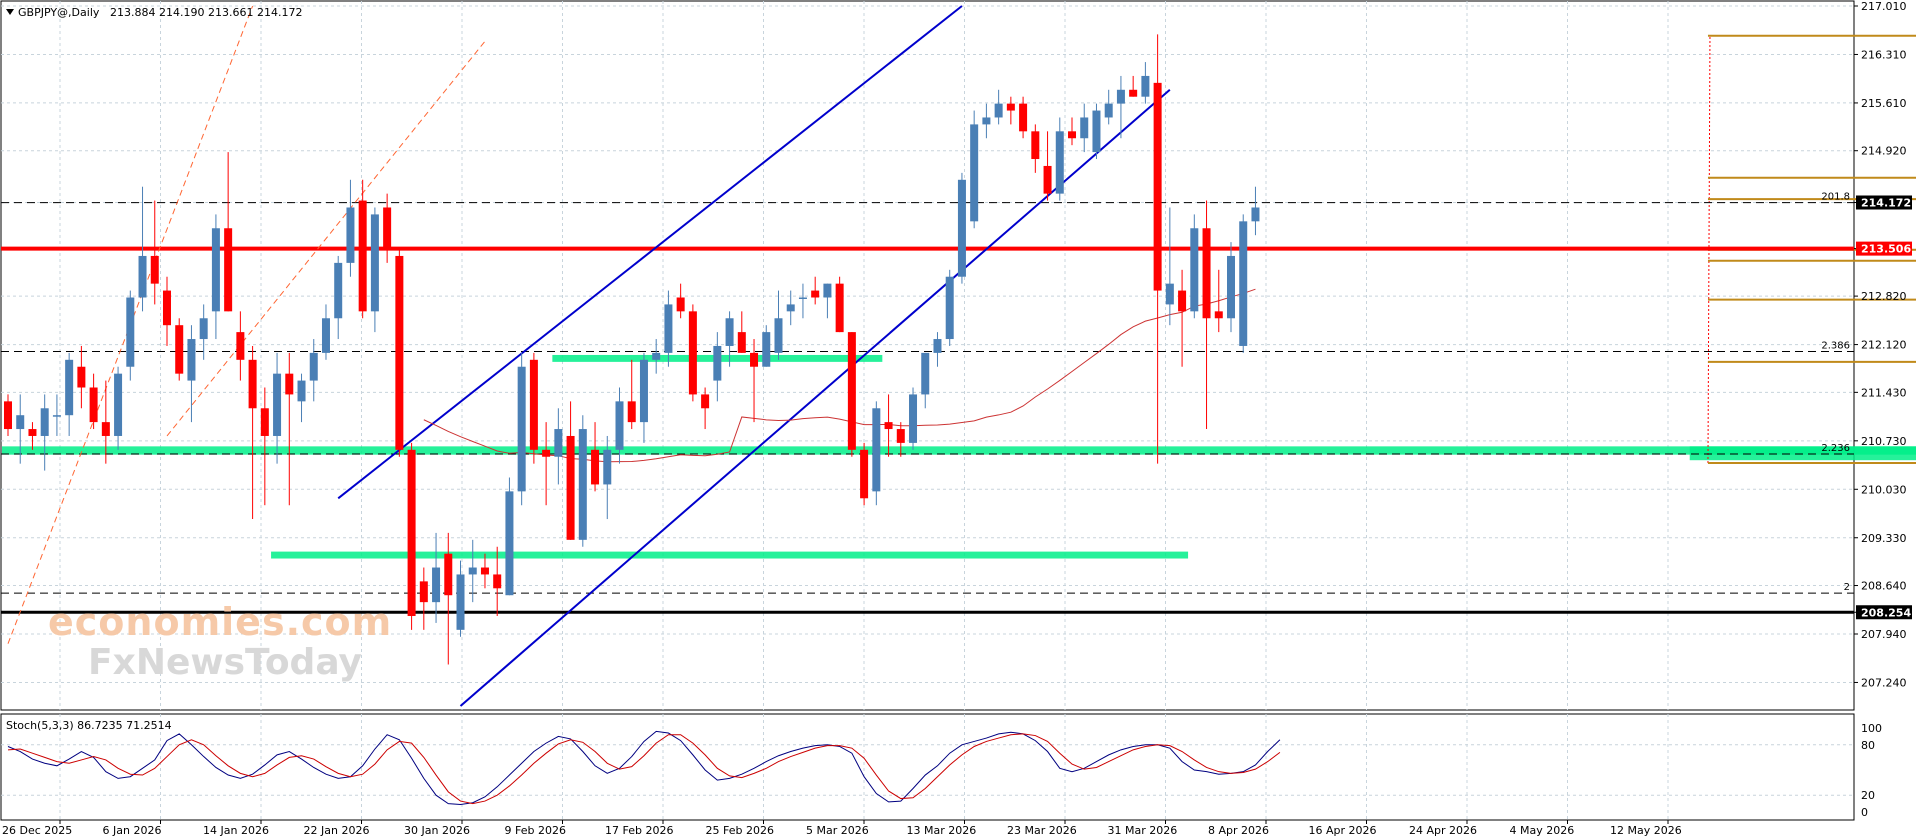 The width and height of the screenshot is (1916, 840). I want to click on price-tick-label: 207.940, so click(1884, 634).